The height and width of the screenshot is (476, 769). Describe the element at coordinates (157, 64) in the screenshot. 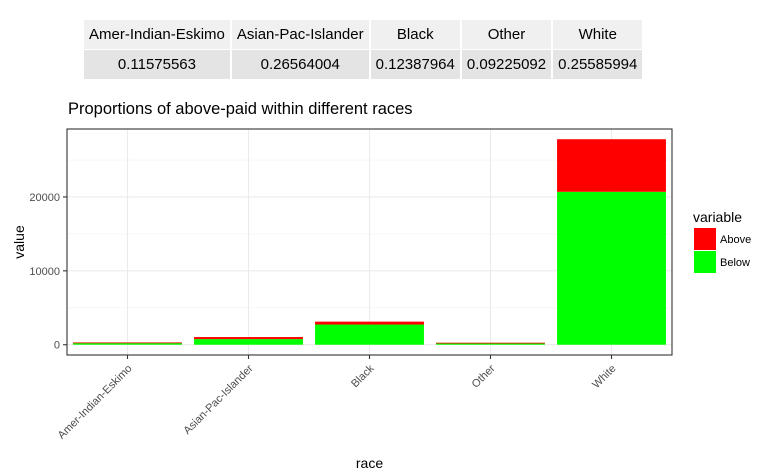

I see `table-value-cell: 0.11575563` at that location.